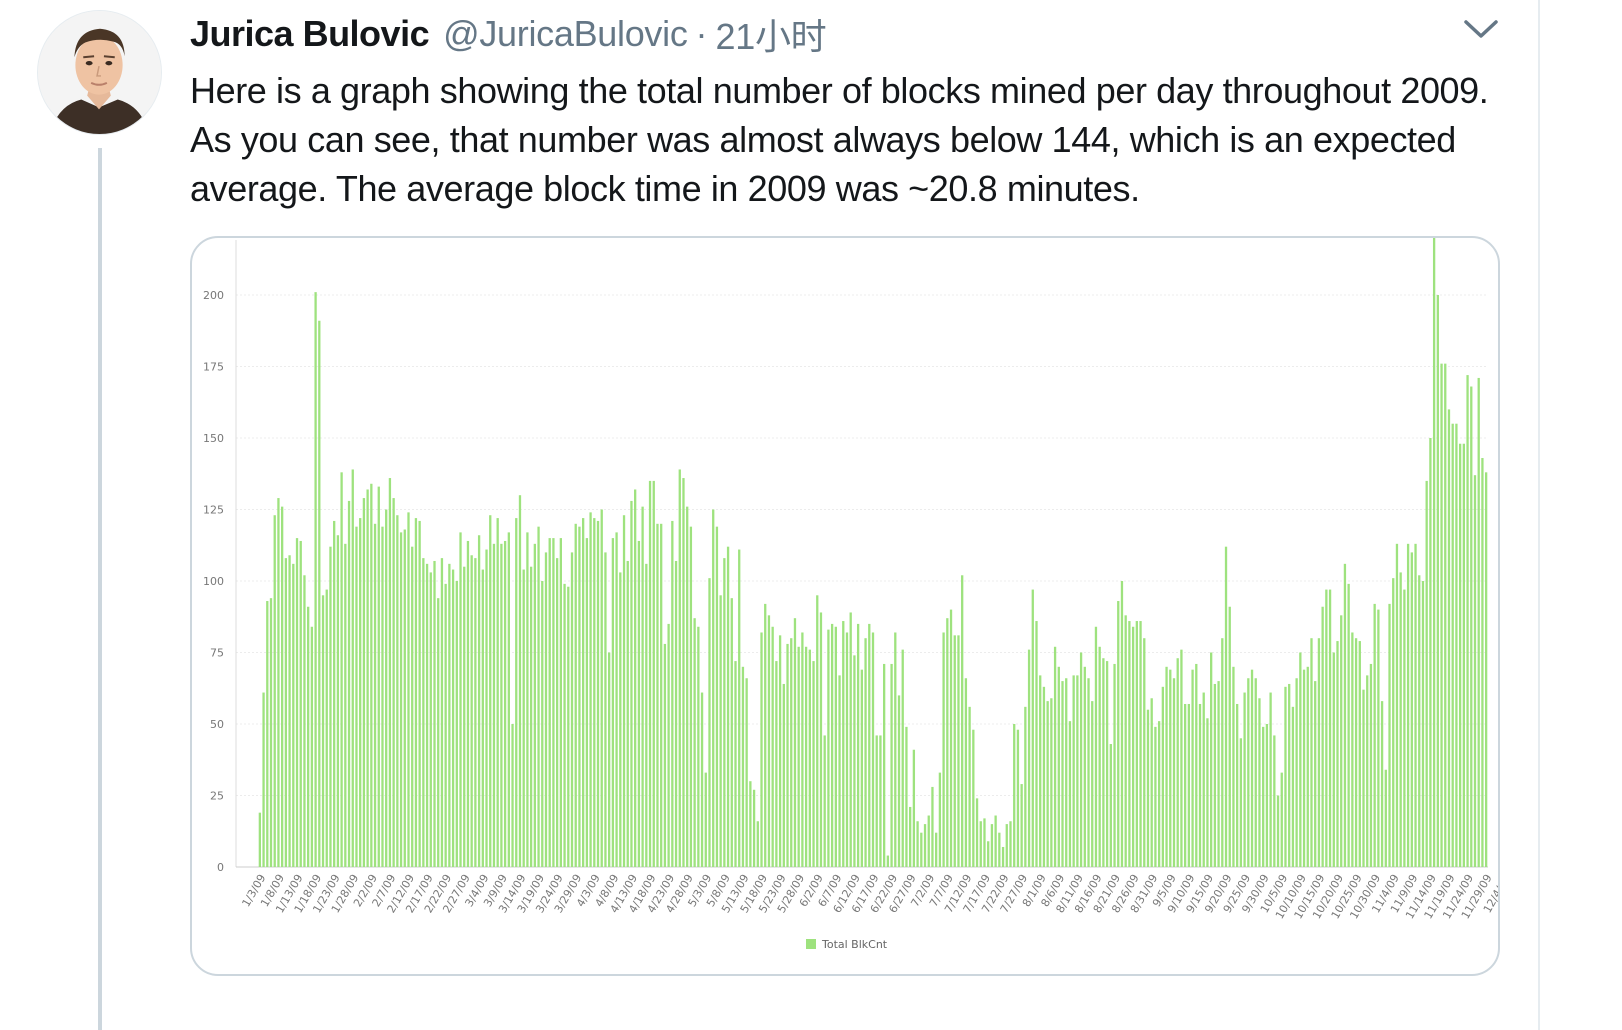 This screenshot has width=1622, height=1030. I want to click on tweet-timestamp: 21小时, so click(771, 36).